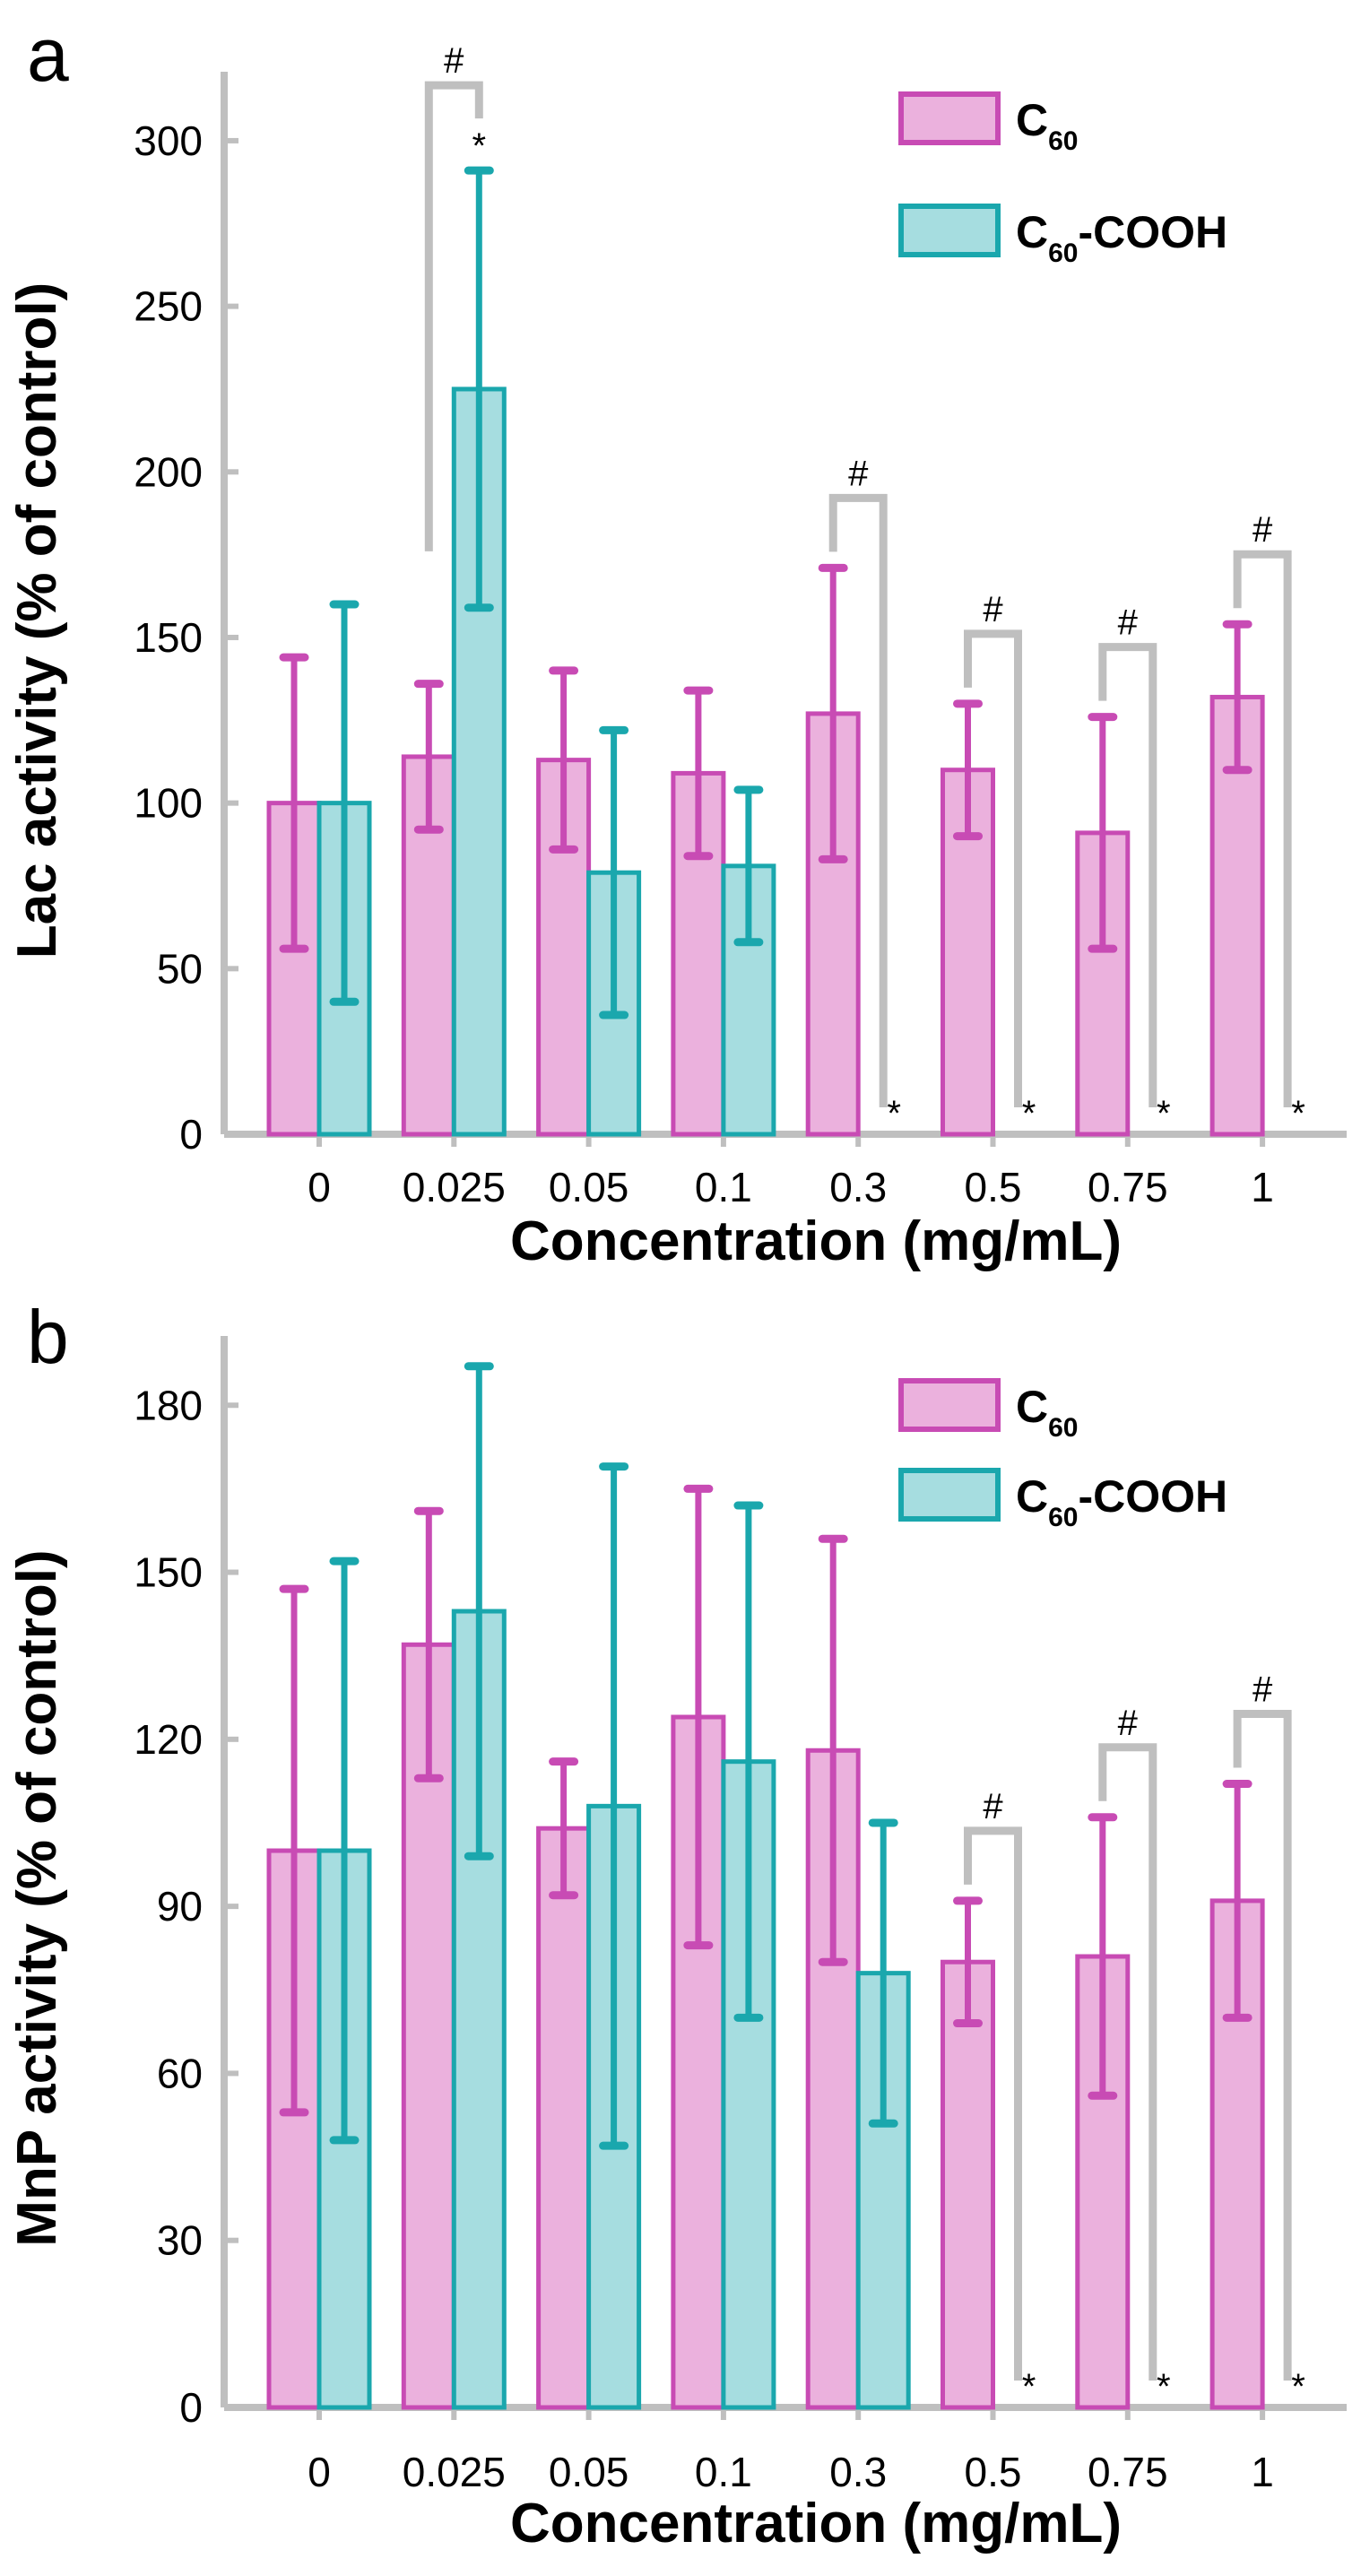 The image size is (1361, 2576). What do you see at coordinates (168, 803) in the screenshot?
I see `y-tick-label: 100` at bounding box center [168, 803].